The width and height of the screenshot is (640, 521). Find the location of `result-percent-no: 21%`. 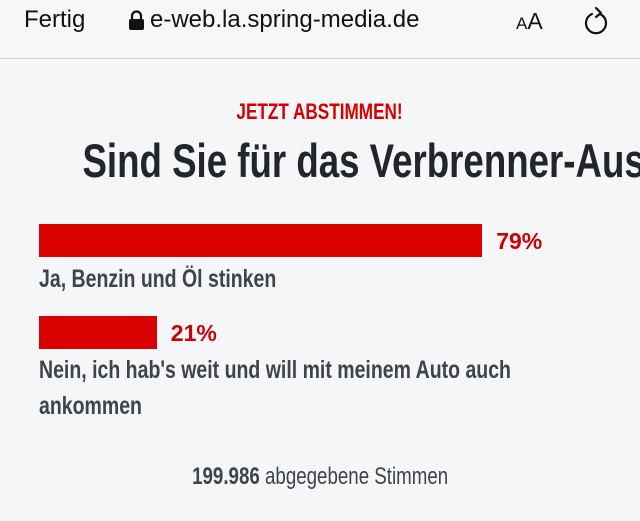

result-percent-no: 21% is located at coordinates (193, 333).